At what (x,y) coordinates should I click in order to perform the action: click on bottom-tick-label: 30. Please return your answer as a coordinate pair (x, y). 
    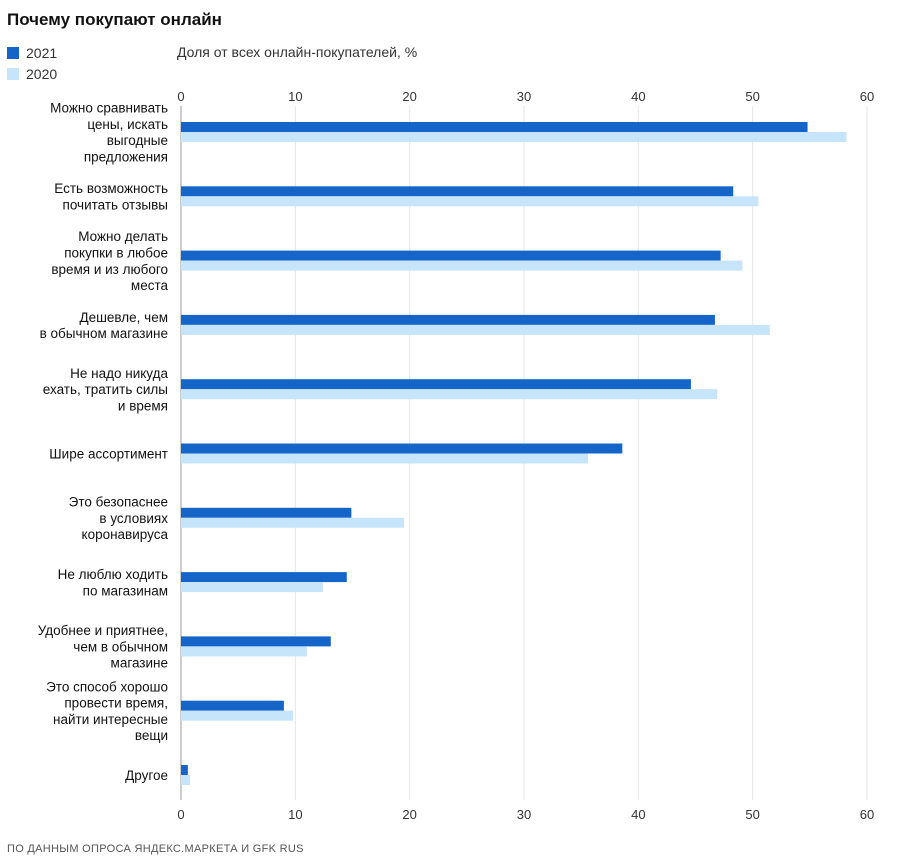
    Looking at the image, I should click on (524, 814).